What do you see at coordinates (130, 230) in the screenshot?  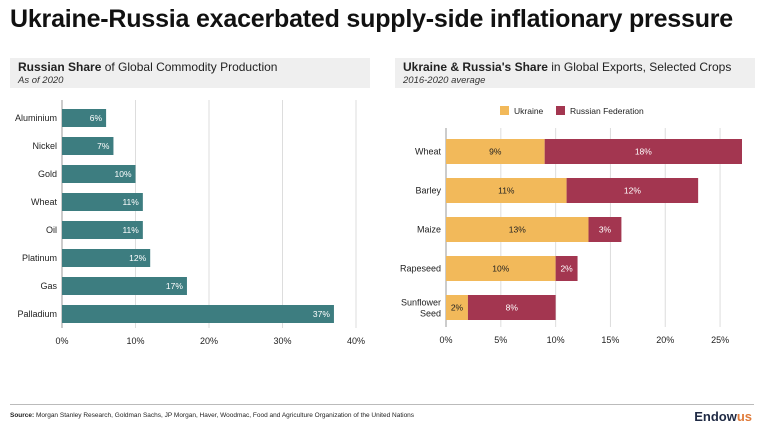 I see `data-label-oil: 11%` at bounding box center [130, 230].